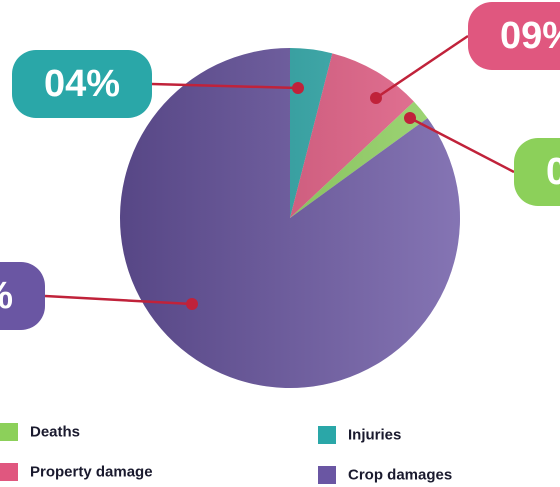 This screenshot has width=560, height=487. I want to click on value-label: 04%, so click(82, 84).